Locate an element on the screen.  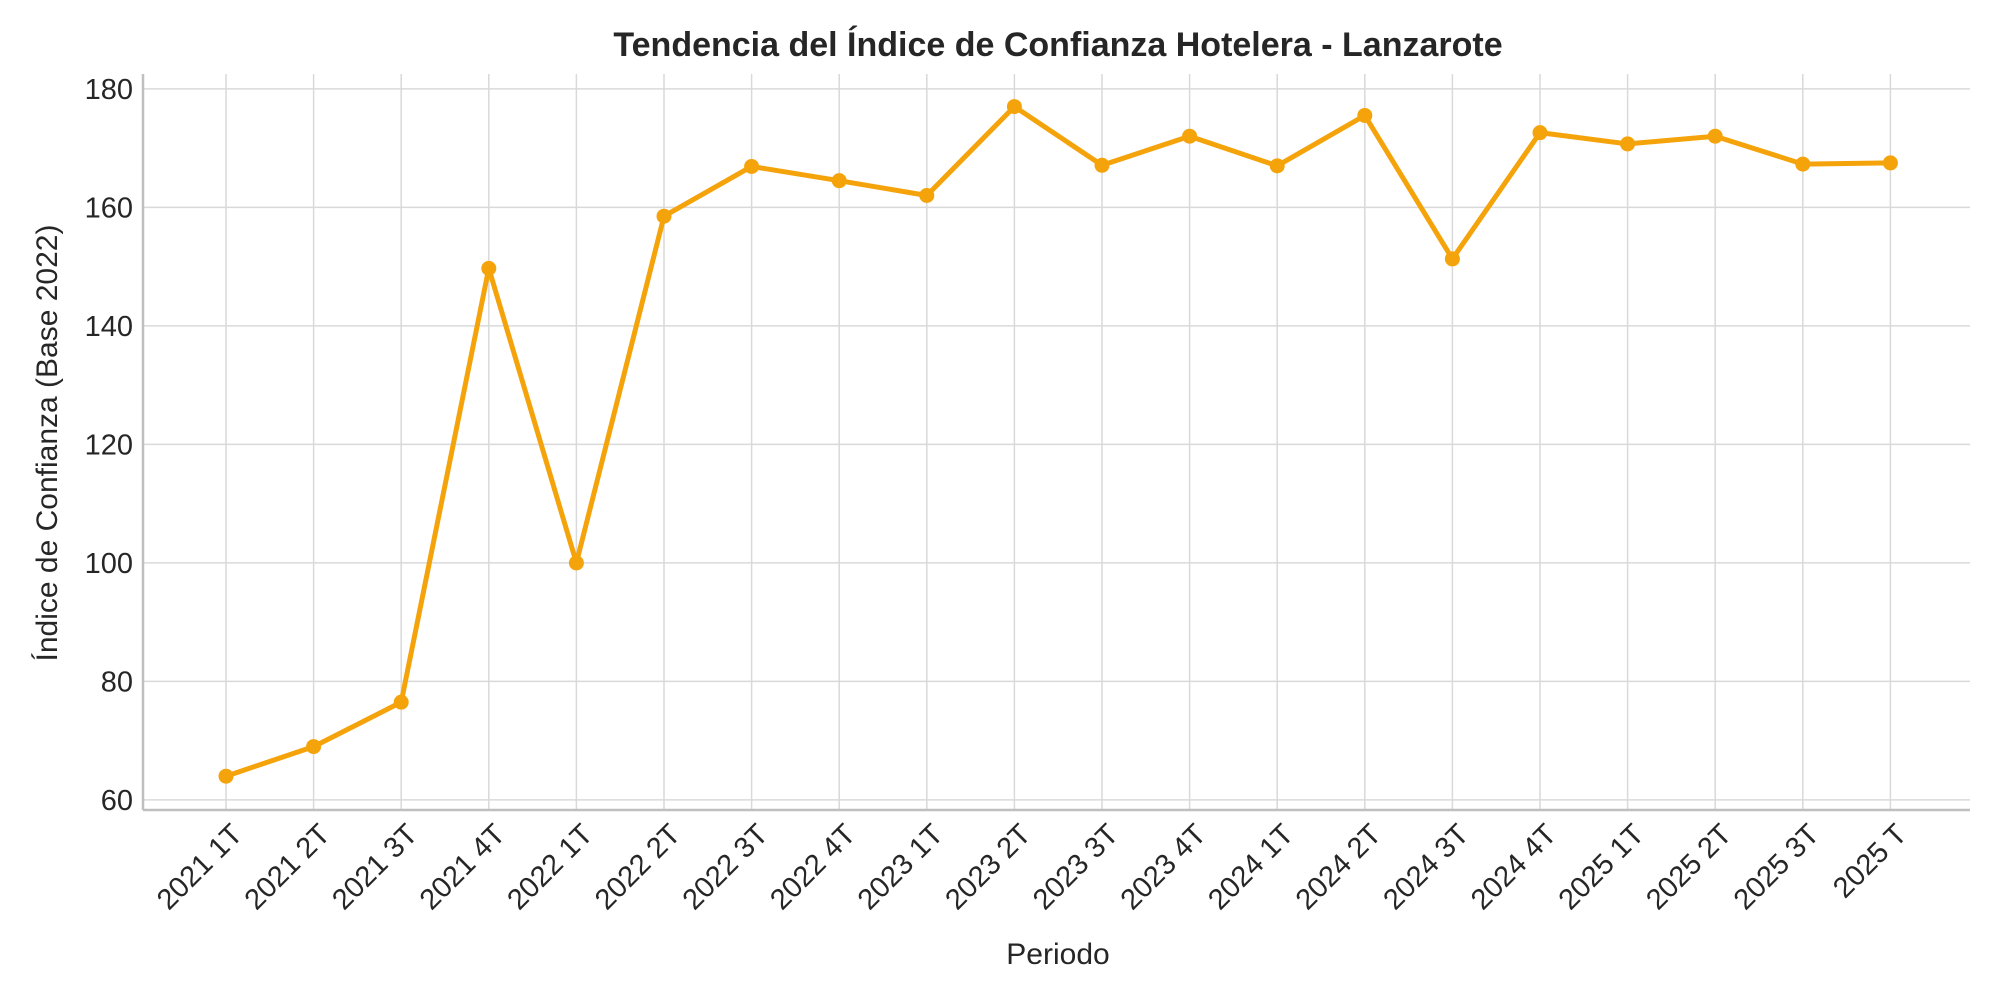
x-axis-label: Periodo is located at coordinates (1057, 954).